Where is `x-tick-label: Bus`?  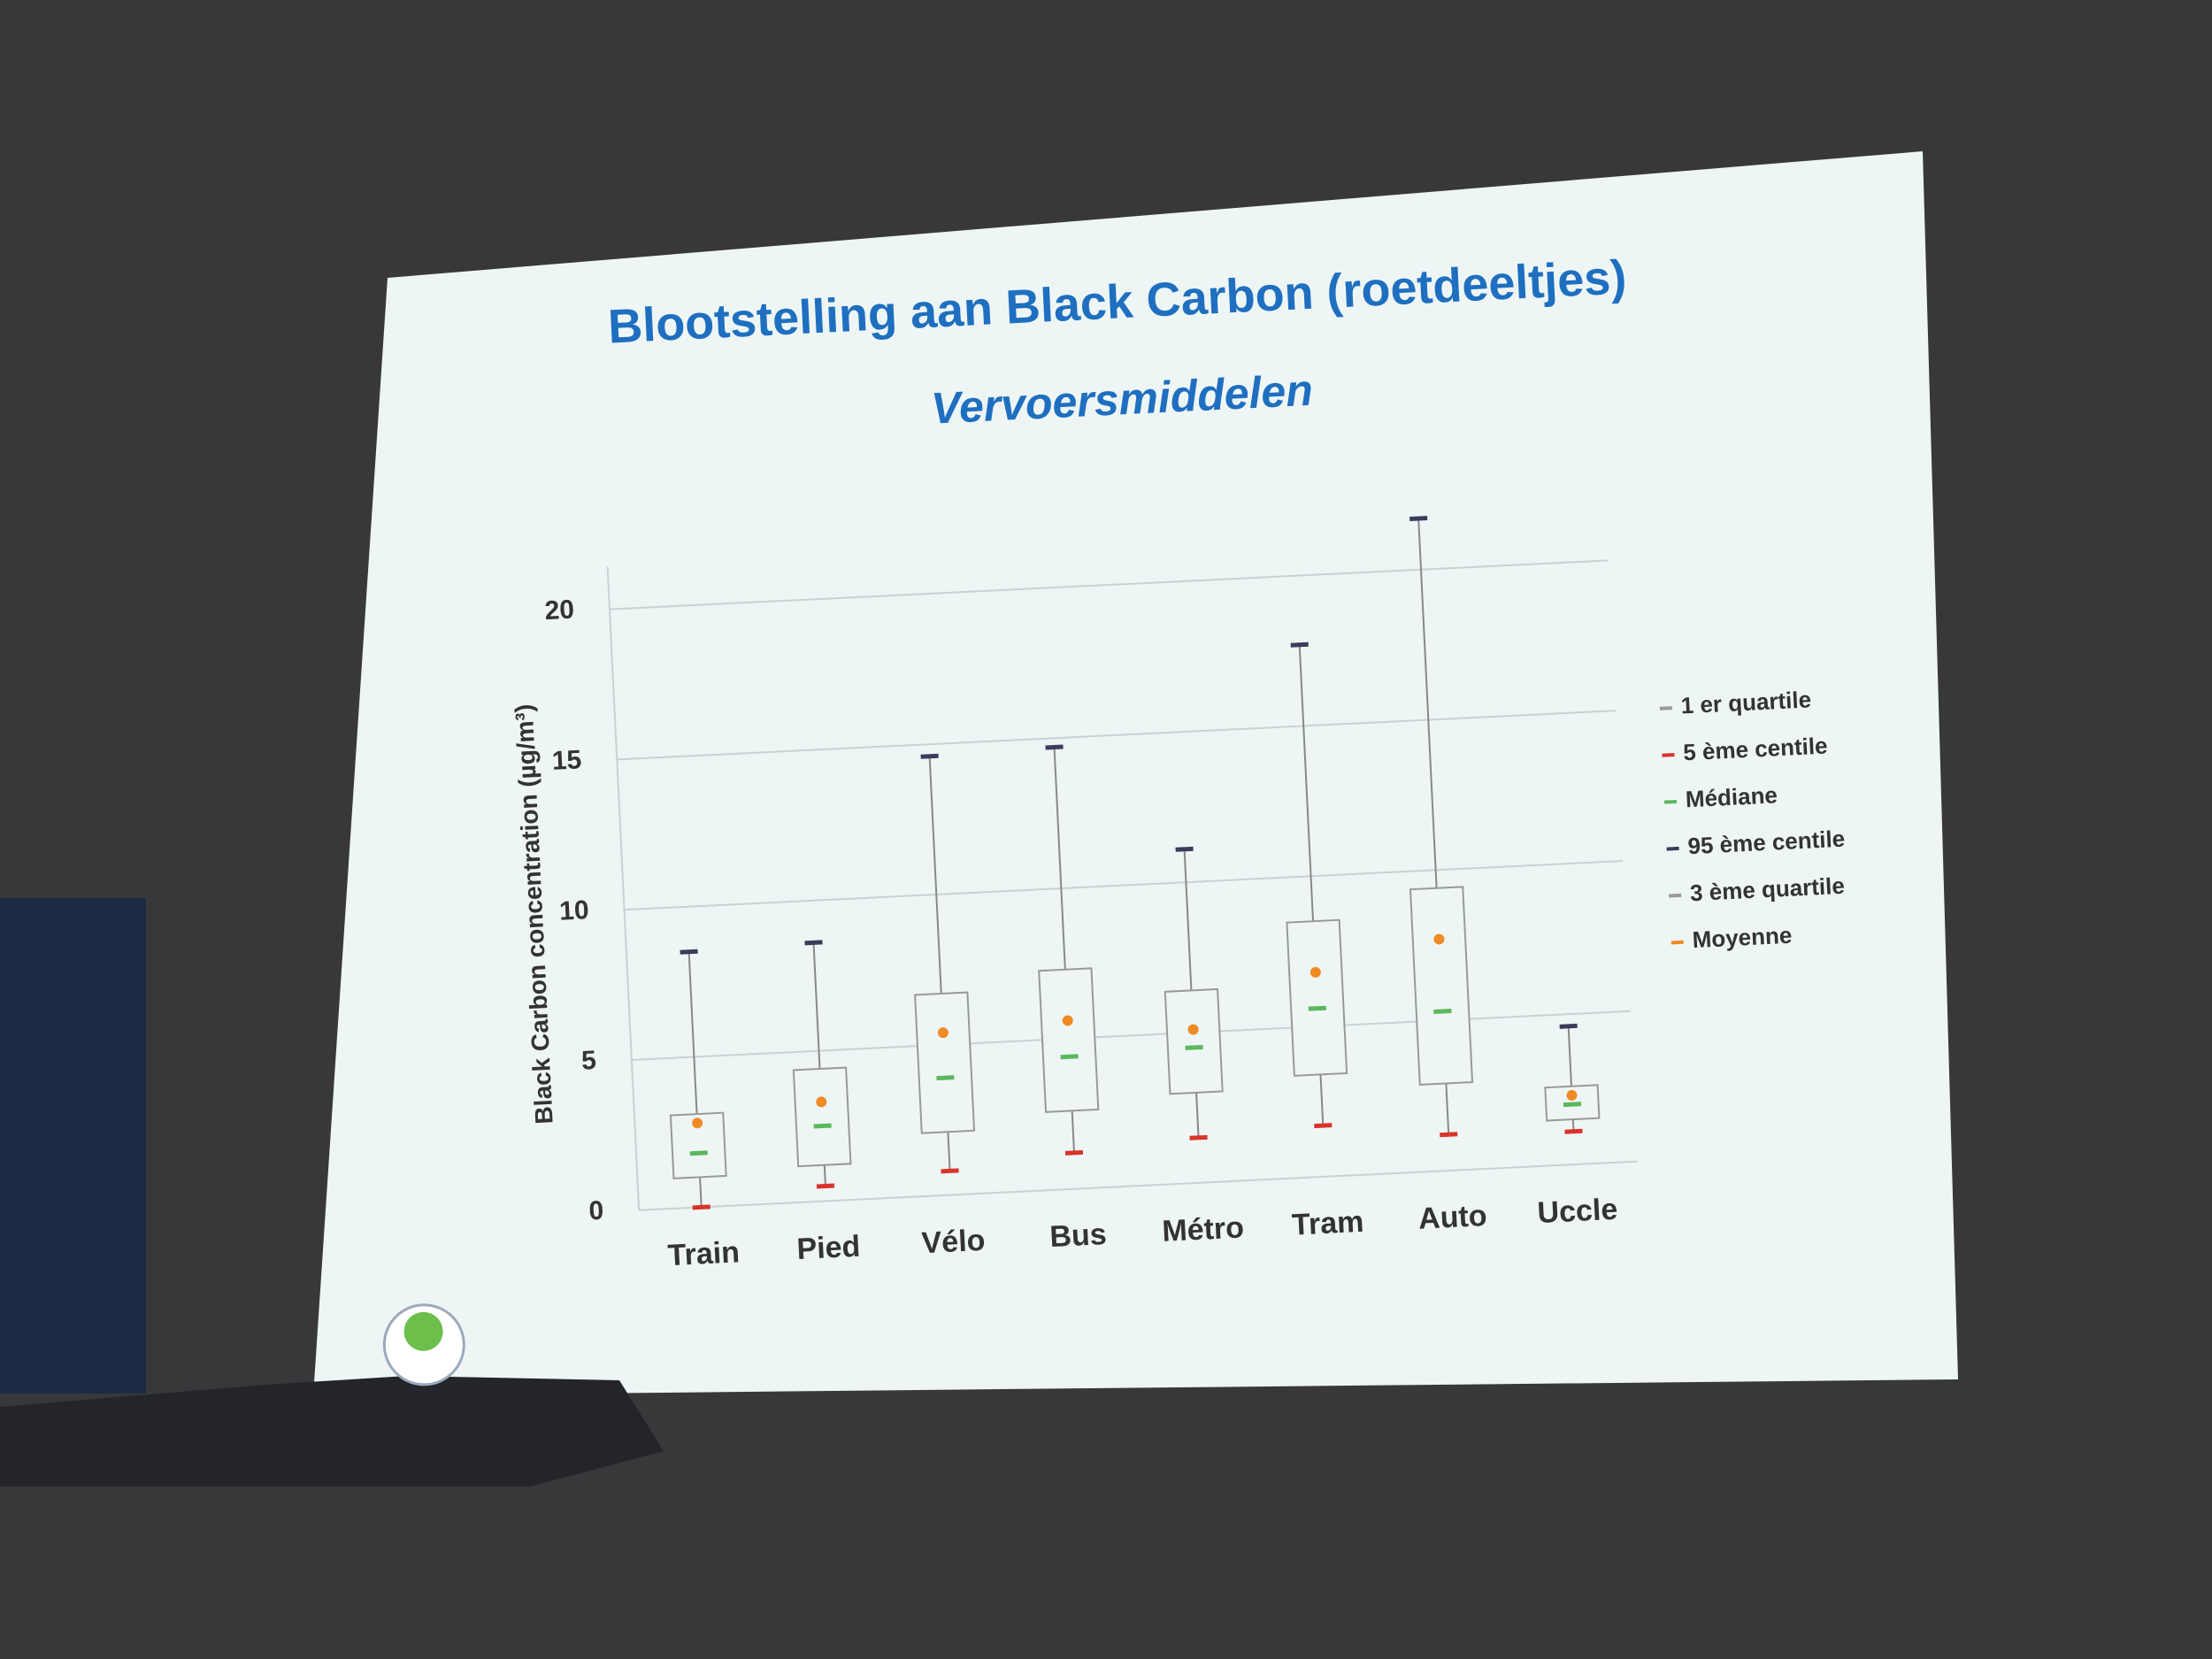
x-tick-label: Bus is located at coordinates (1079, 1235).